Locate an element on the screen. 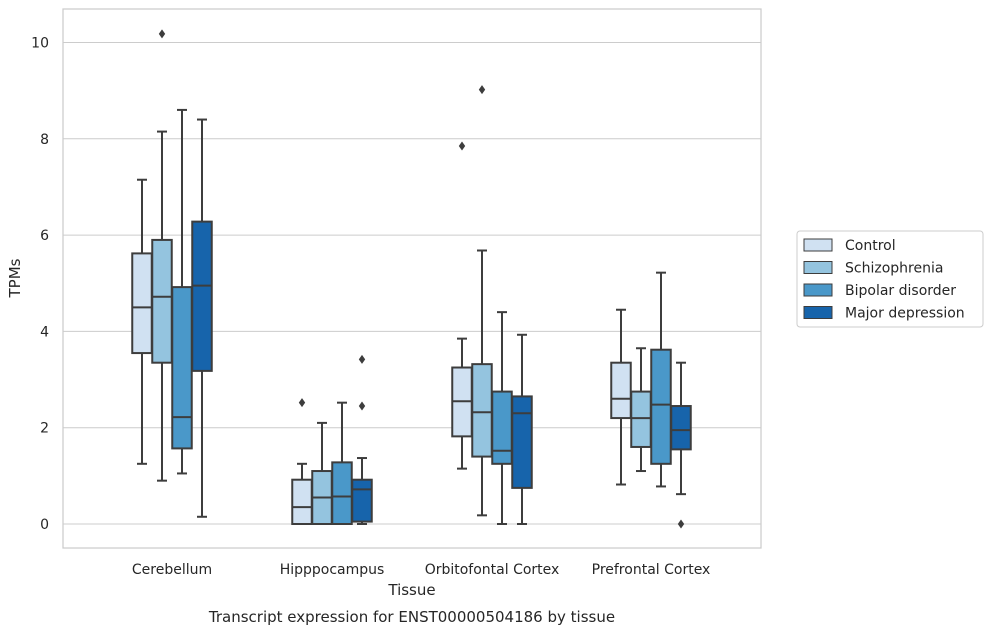 This screenshot has height=634, width=992. x-tick-label: Hipppocampus is located at coordinates (332, 570).